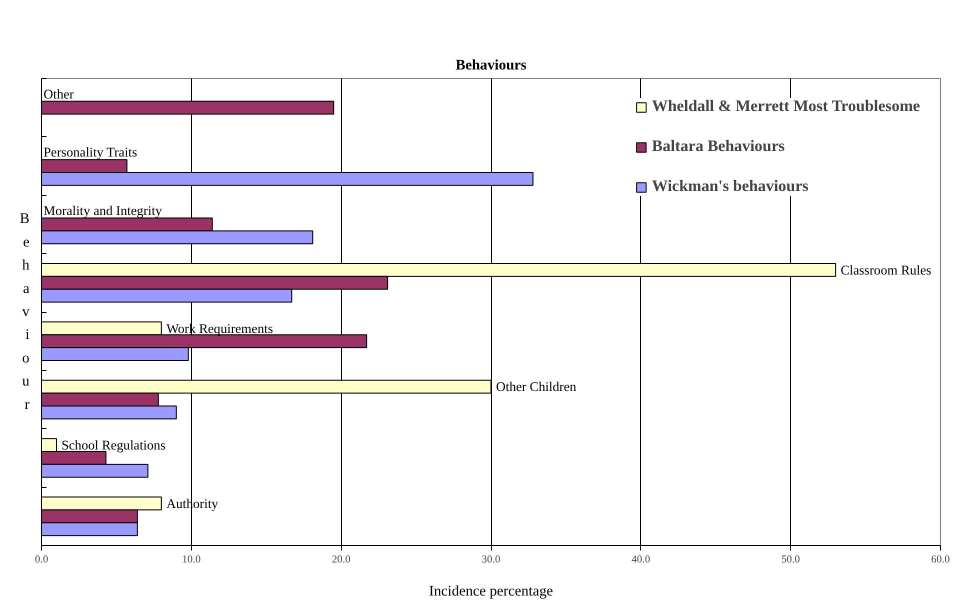  What do you see at coordinates (790, 560) in the screenshot?
I see `x-tick-label: 50.0` at bounding box center [790, 560].